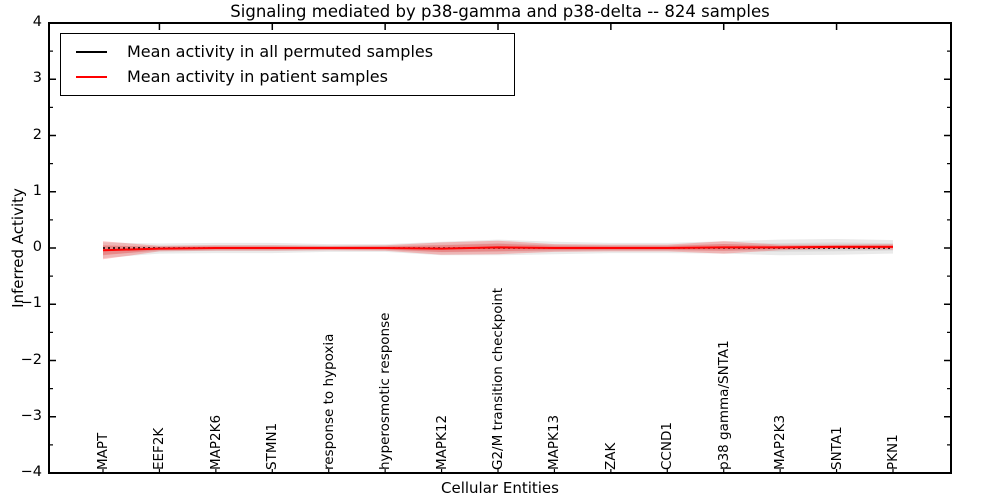 This screenshot has height=500, width=1000. Describe the element at coordinates (37, 134) in the screenshot. I see `y-tick-label: 2` at that location.